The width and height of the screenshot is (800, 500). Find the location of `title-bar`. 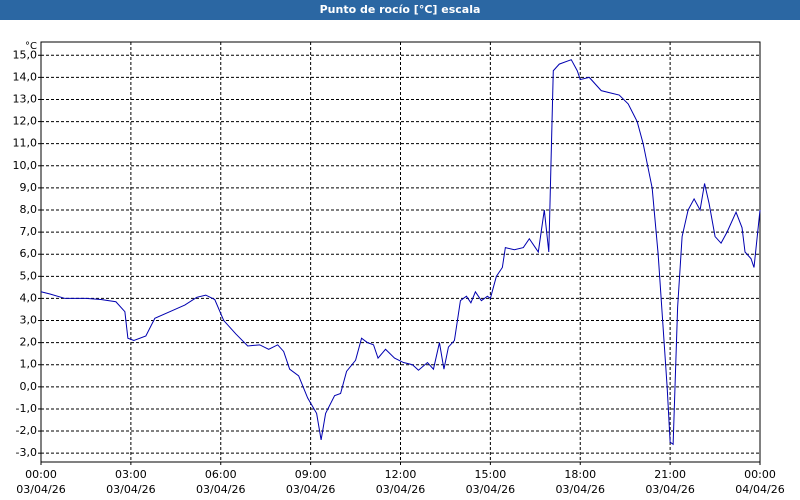

title-bar is located at coordinates (400, 10).